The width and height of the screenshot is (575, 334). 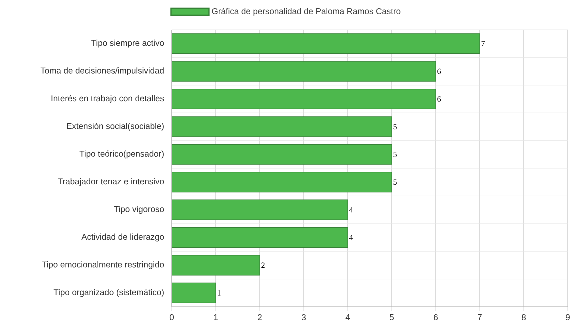 I want to click on x-tick-label: 7, so click(x=480, y=317).